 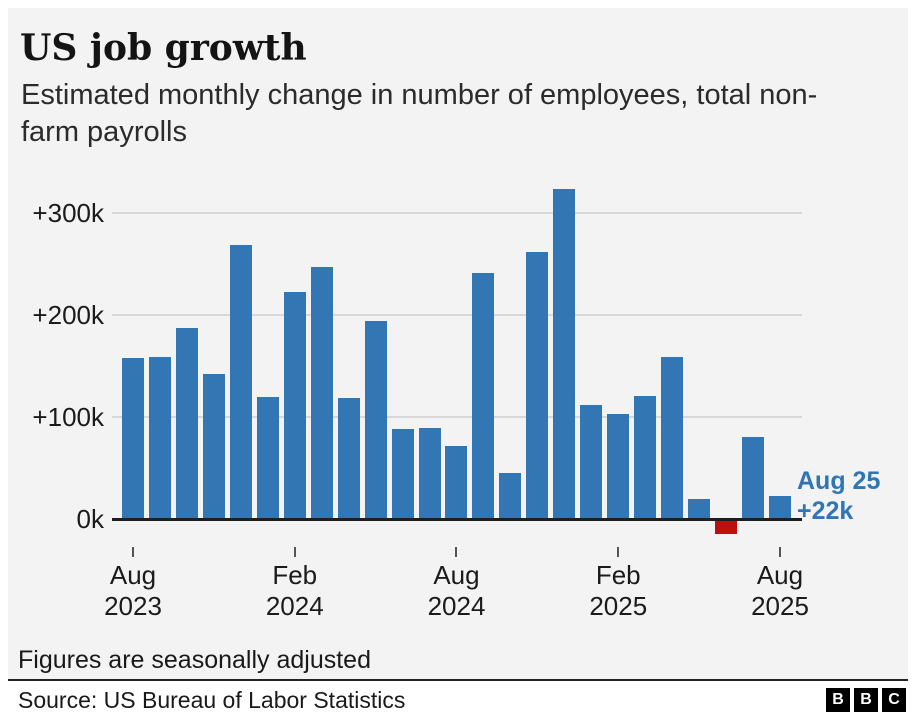 I want to click on bbc-logo-block-b1: B, so click(x=838, y=700).